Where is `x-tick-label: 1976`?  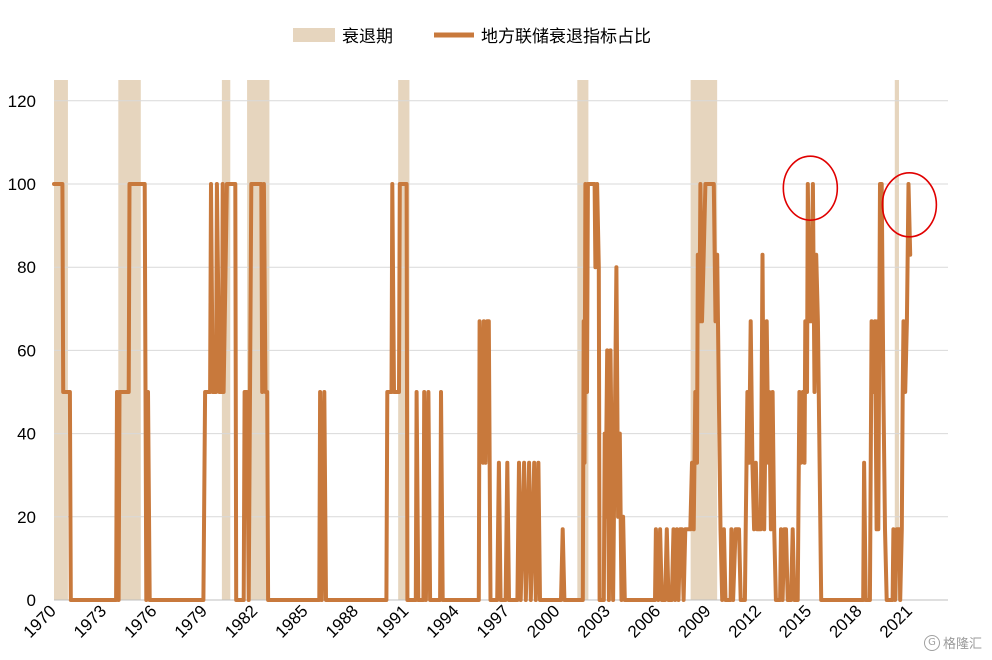 x-tick-label: 1976 is located at coordinates (140, 621).